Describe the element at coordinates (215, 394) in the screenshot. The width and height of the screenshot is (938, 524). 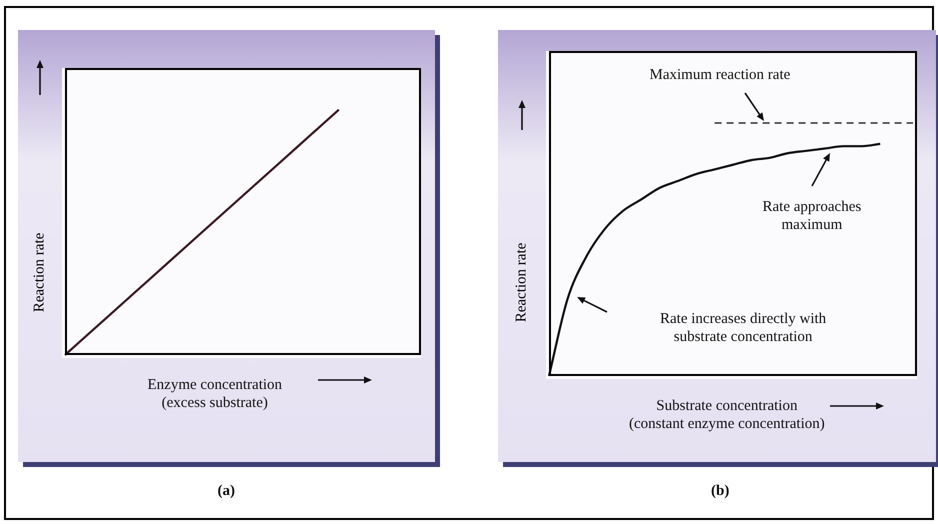
I see `x-axis-title: Enzyme concentration (excess substrate)` at that location.